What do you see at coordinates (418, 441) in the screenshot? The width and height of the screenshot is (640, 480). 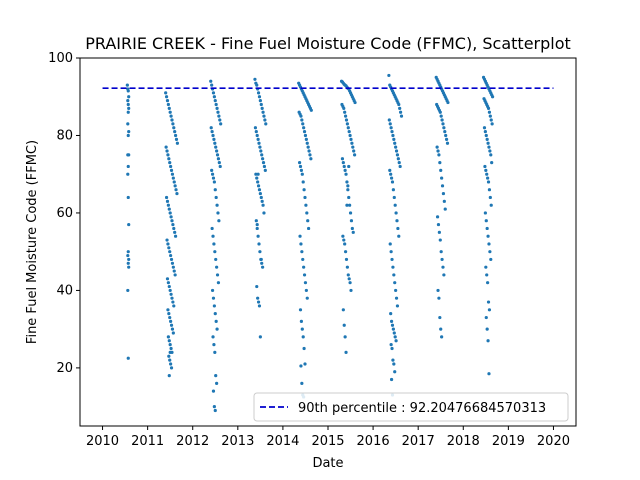 I see `x-tick-label: 2017` at bounding box center [418, 441].